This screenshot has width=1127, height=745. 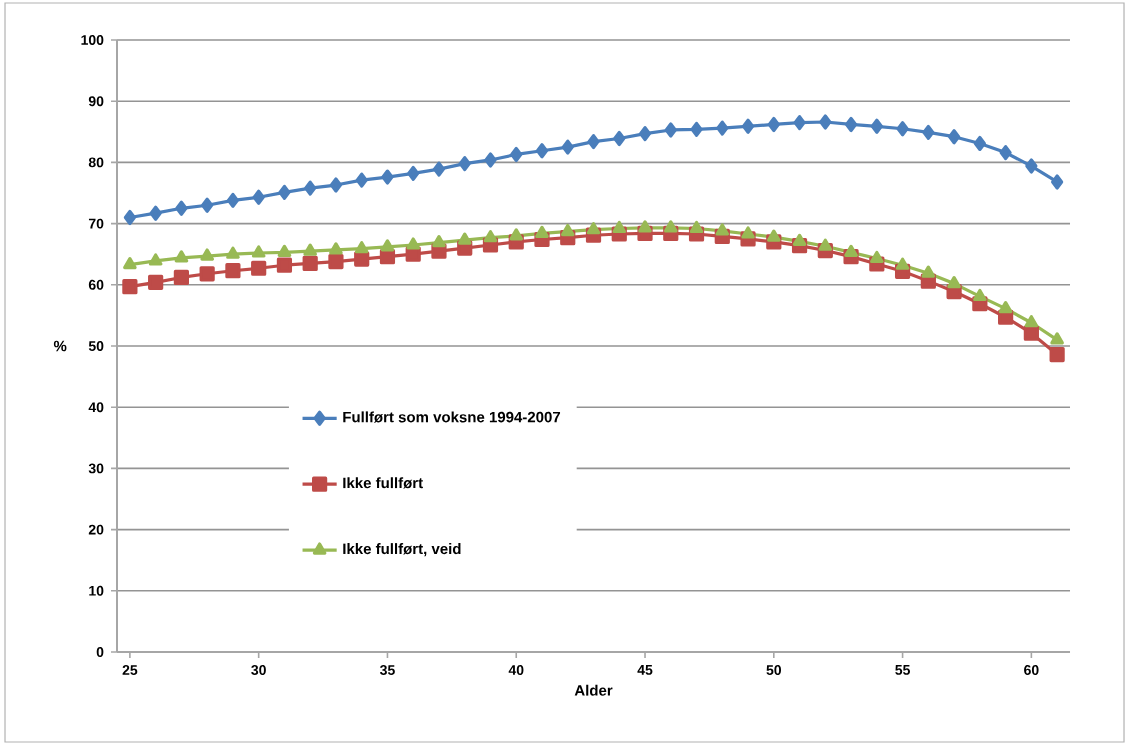 I want to click on x-tick-label: 25, so click(x=130, y=670).